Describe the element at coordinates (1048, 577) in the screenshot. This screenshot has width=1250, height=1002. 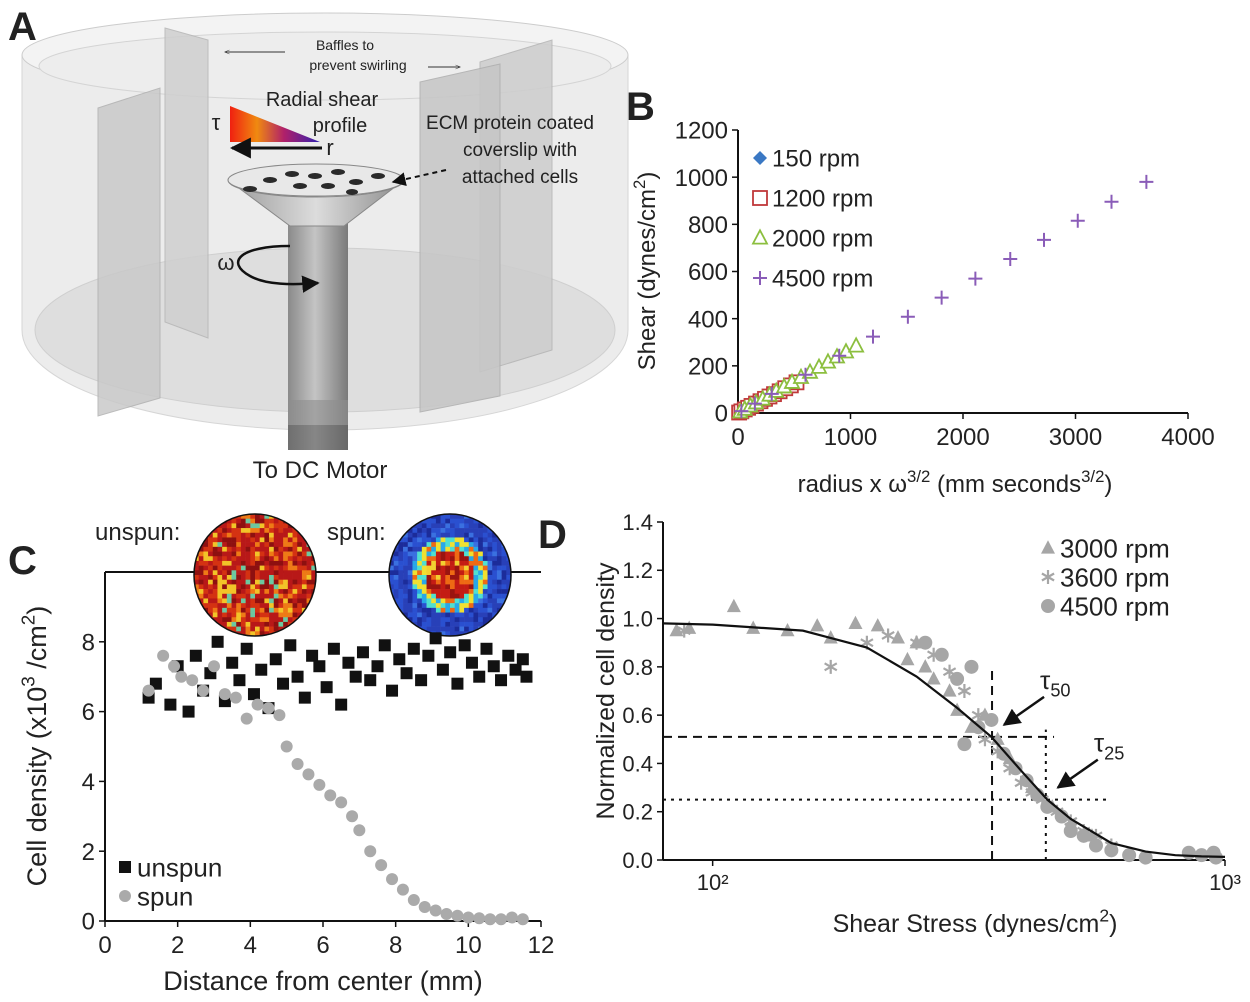
I see `legend-marker` at that location.